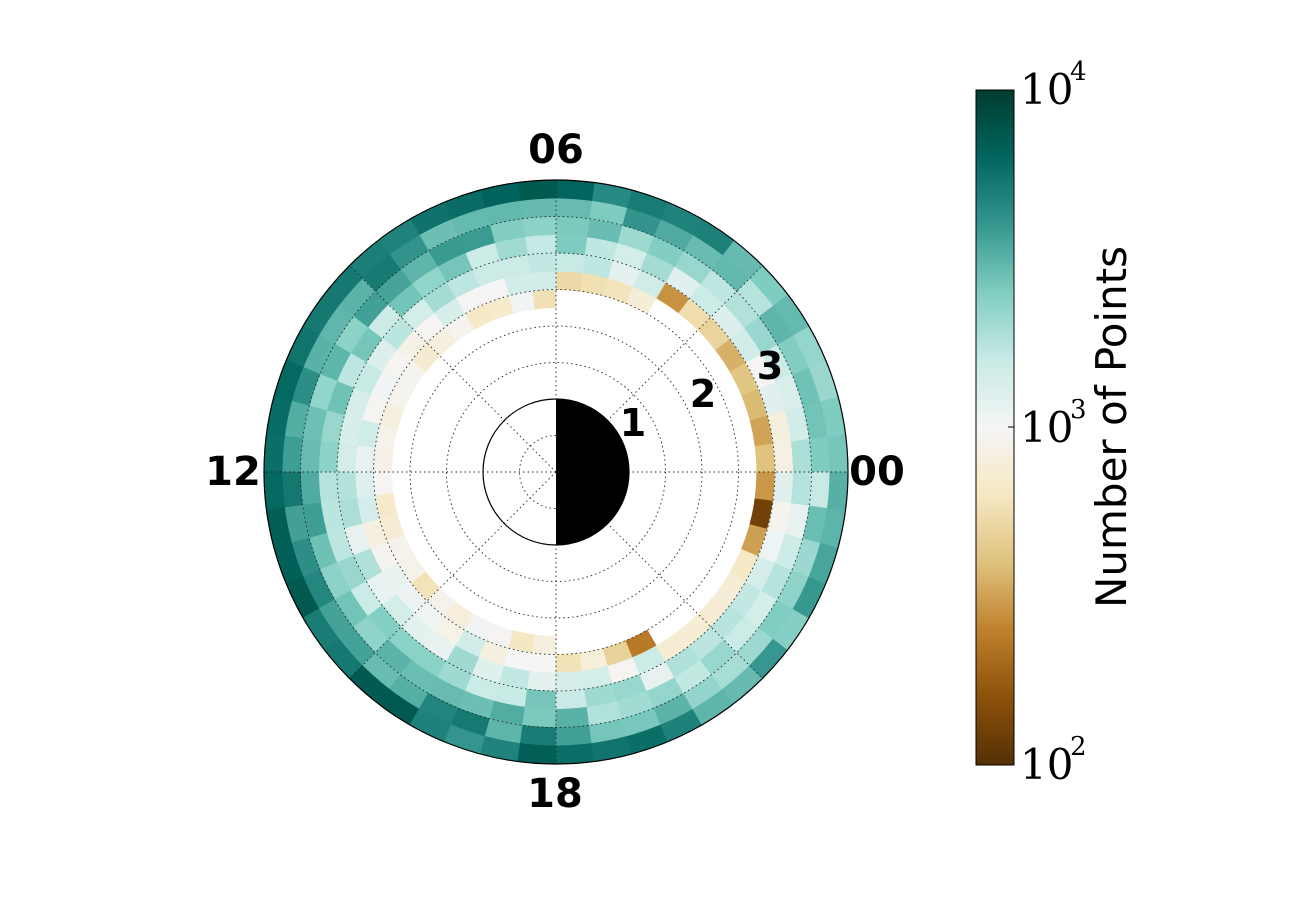 The image size is (1300, 900). I want to click on planet-disk, so click(556, 472).